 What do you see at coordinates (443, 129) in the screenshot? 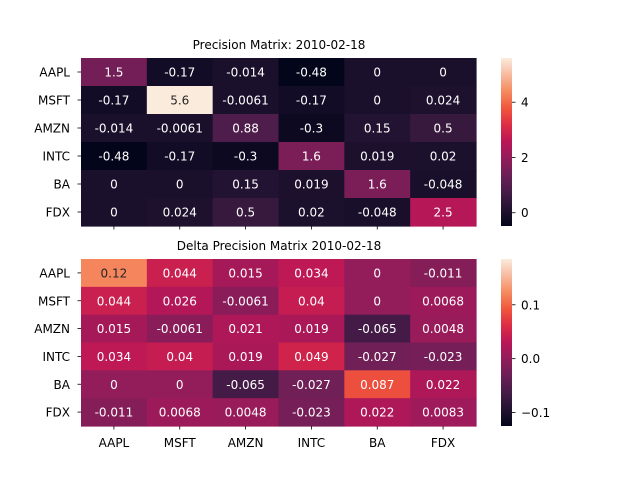
I see `cell-value-AMZN-FDX: 0.5` at bounding box center [443, 129].